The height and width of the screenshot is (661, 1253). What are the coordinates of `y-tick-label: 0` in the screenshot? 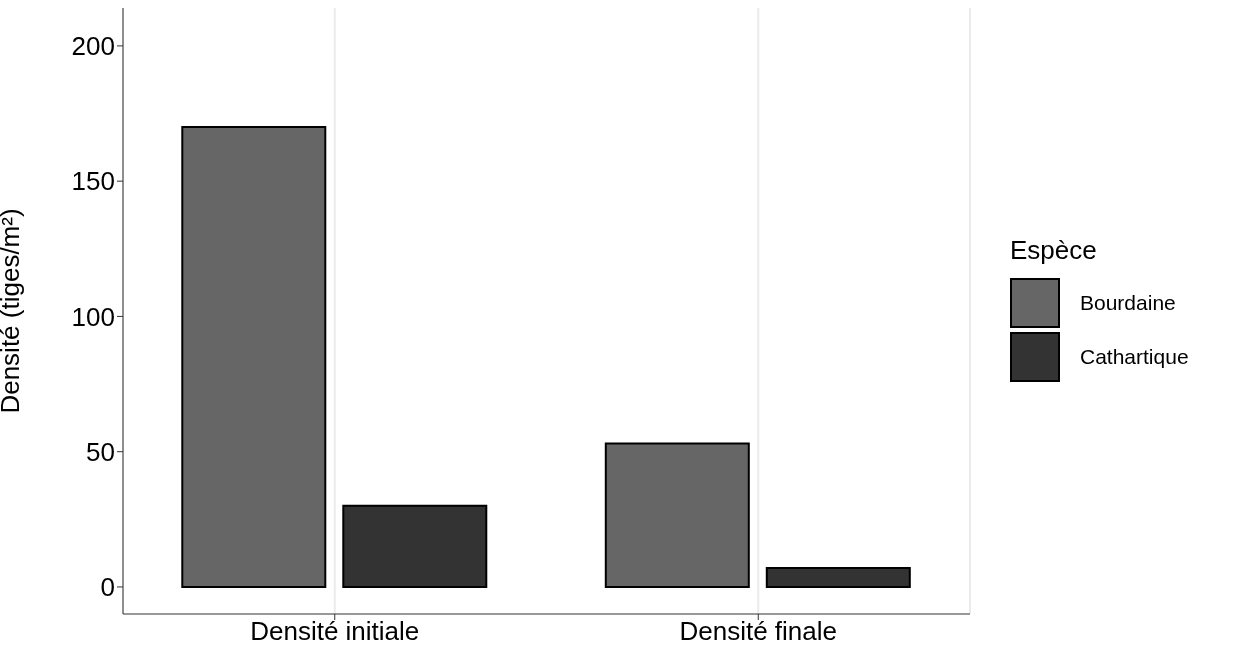 It's located at (107, 587).